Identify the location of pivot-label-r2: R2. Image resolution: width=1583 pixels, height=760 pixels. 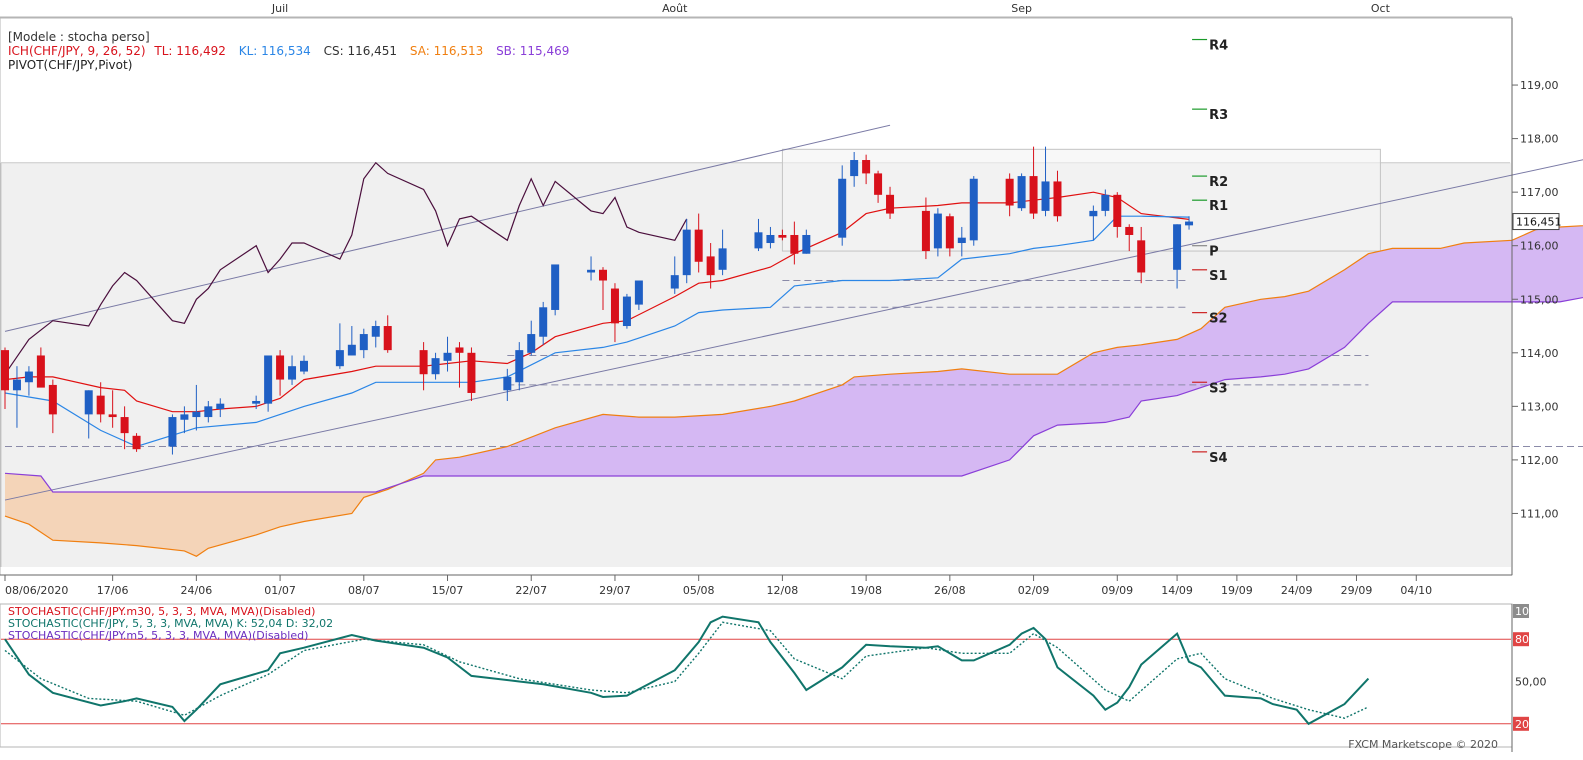
(1218, 182).